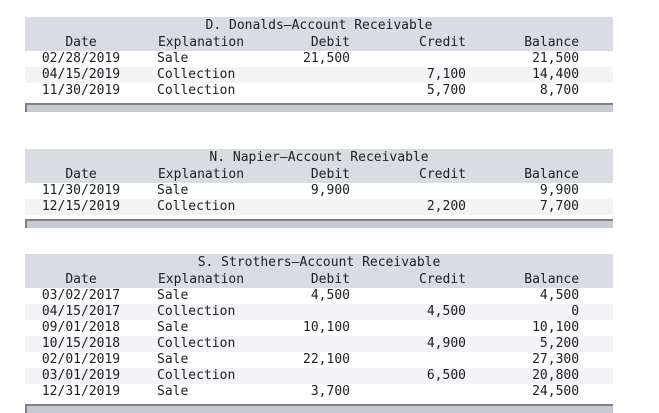  I want to click on cell-date: 12/15/2019, so click(81, 206).